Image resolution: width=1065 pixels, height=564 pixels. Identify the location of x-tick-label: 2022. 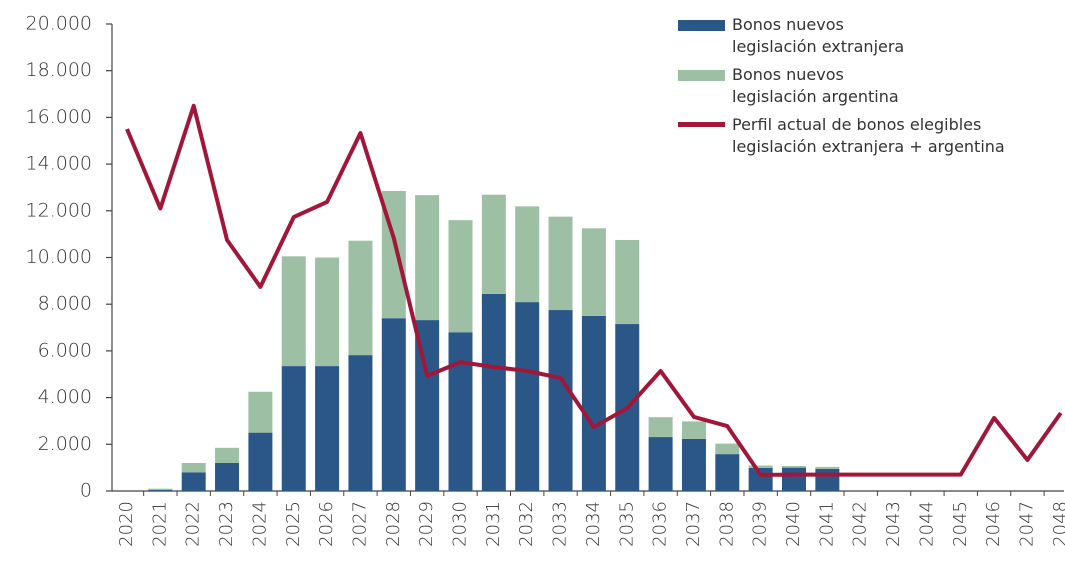
(193, 524).